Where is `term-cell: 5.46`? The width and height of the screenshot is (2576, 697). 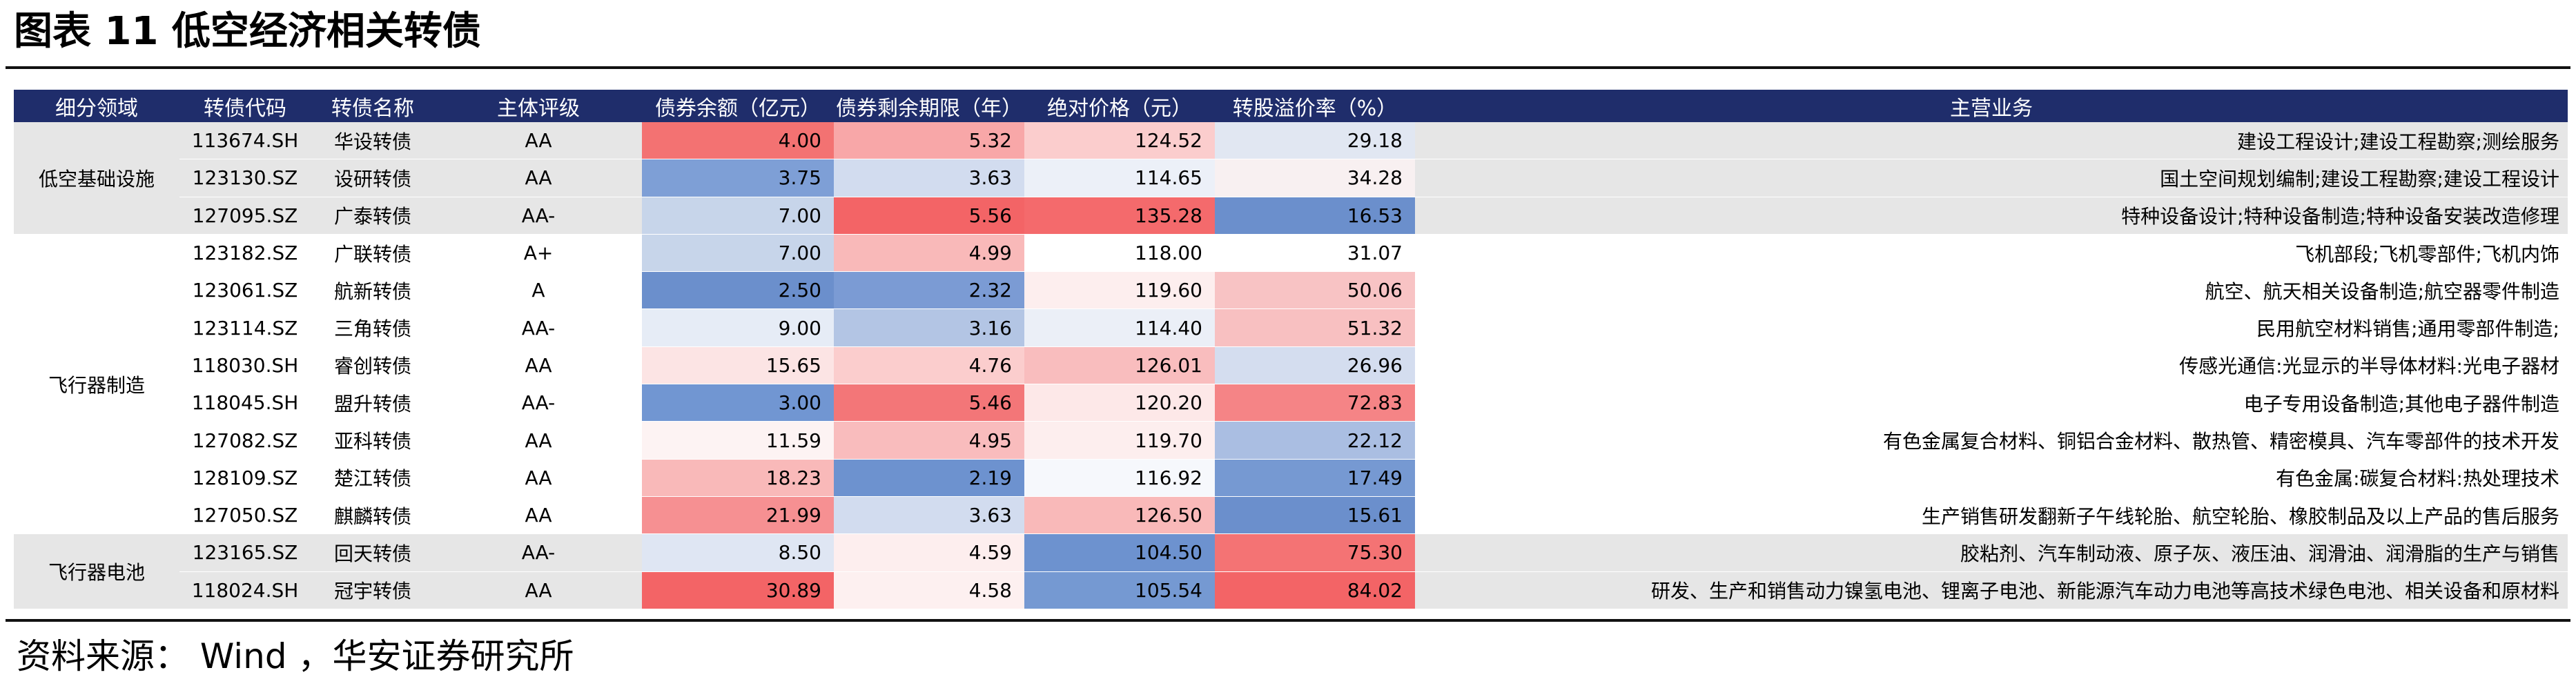
term-cell: 5.46 is located at coordinates (929, 403).